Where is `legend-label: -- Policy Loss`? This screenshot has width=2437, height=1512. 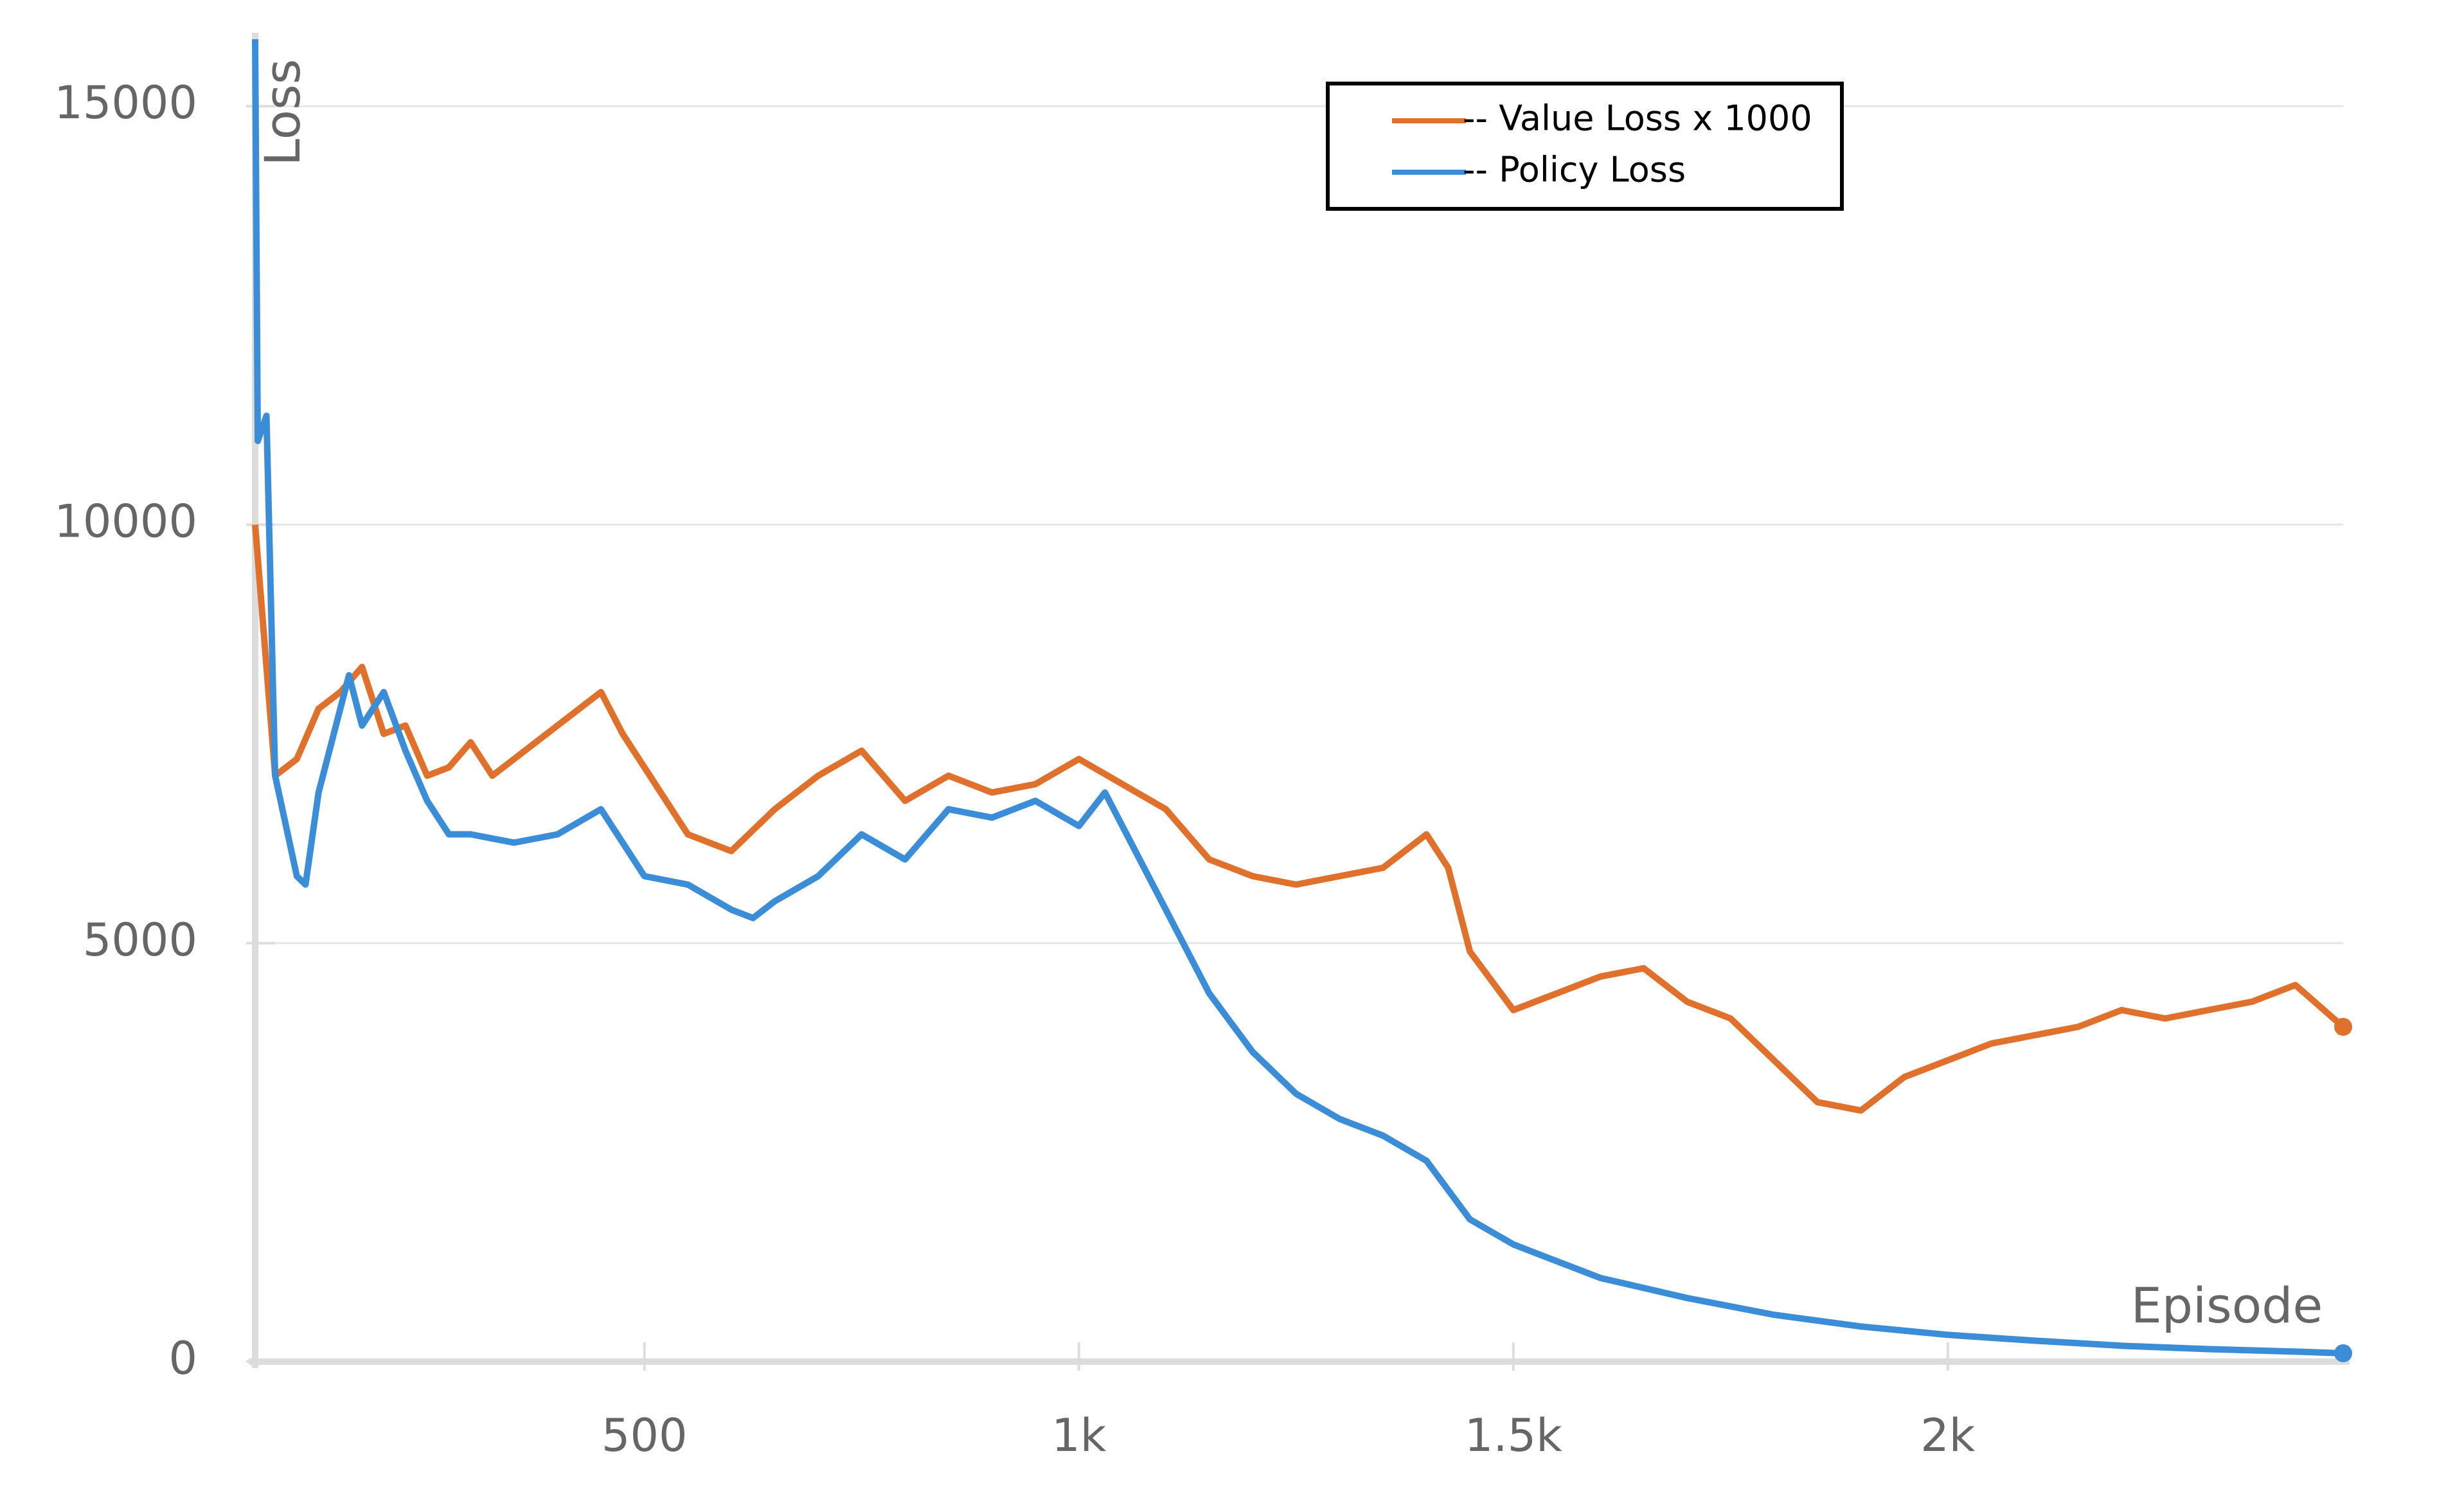 legend-label: -- Policy Loss is located at coordinates (1574, 170).